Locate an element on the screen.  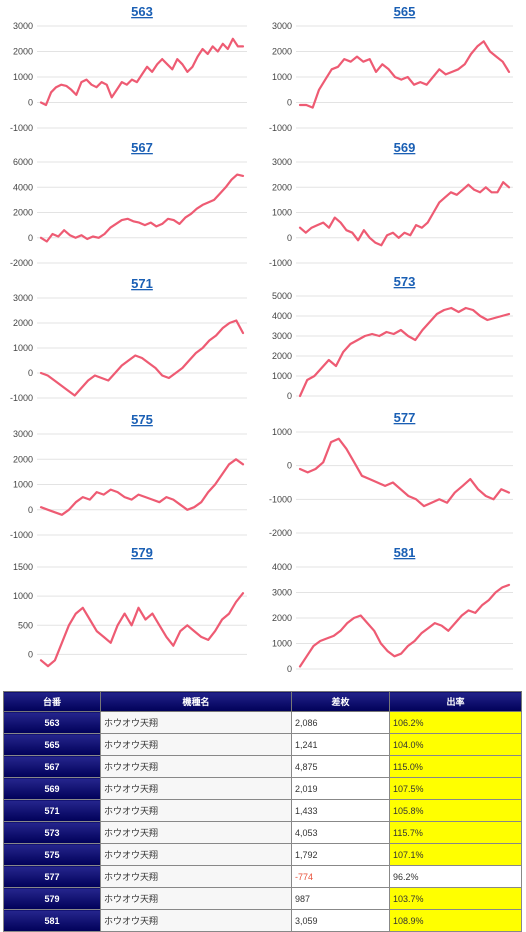
header-machine-number: 台番 is located at coordinates (52, 701).